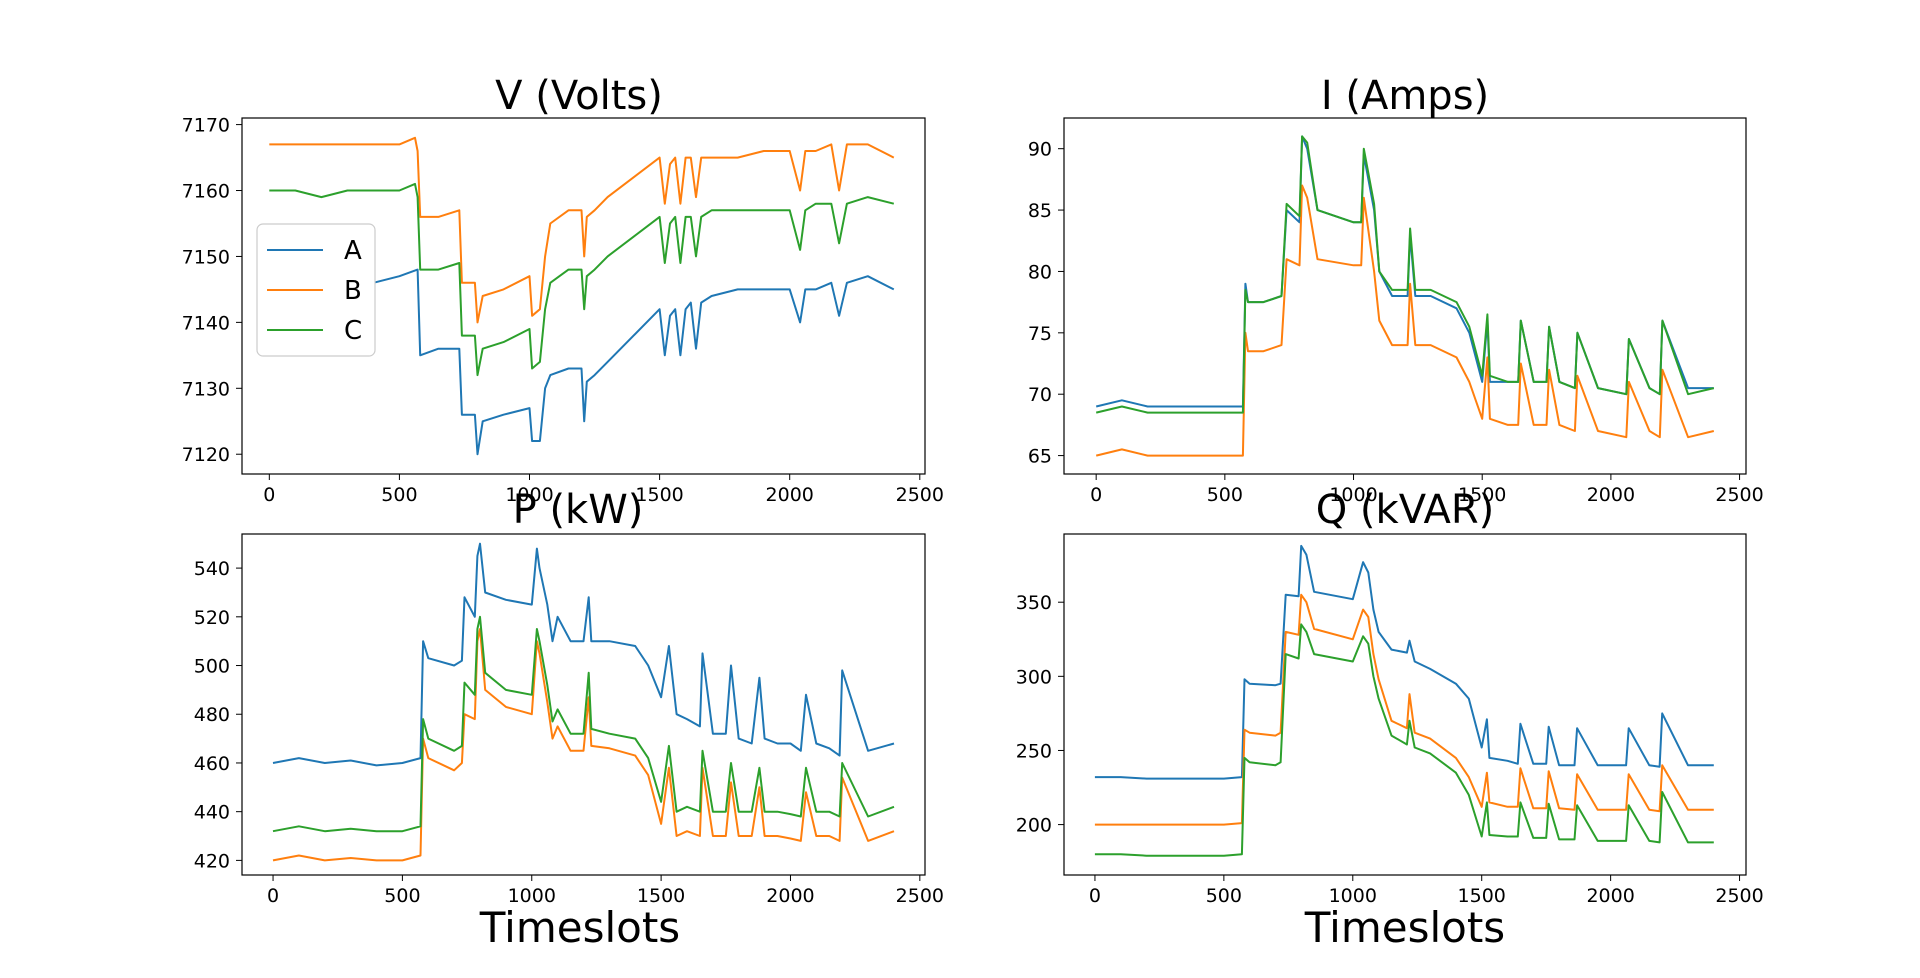 The width and height of the screenshot is (1920, 978). I want to click on reactive-power-ticks: 0 500 1000 1500 2000 2500 200 250 300 350, so click(1390, 749).